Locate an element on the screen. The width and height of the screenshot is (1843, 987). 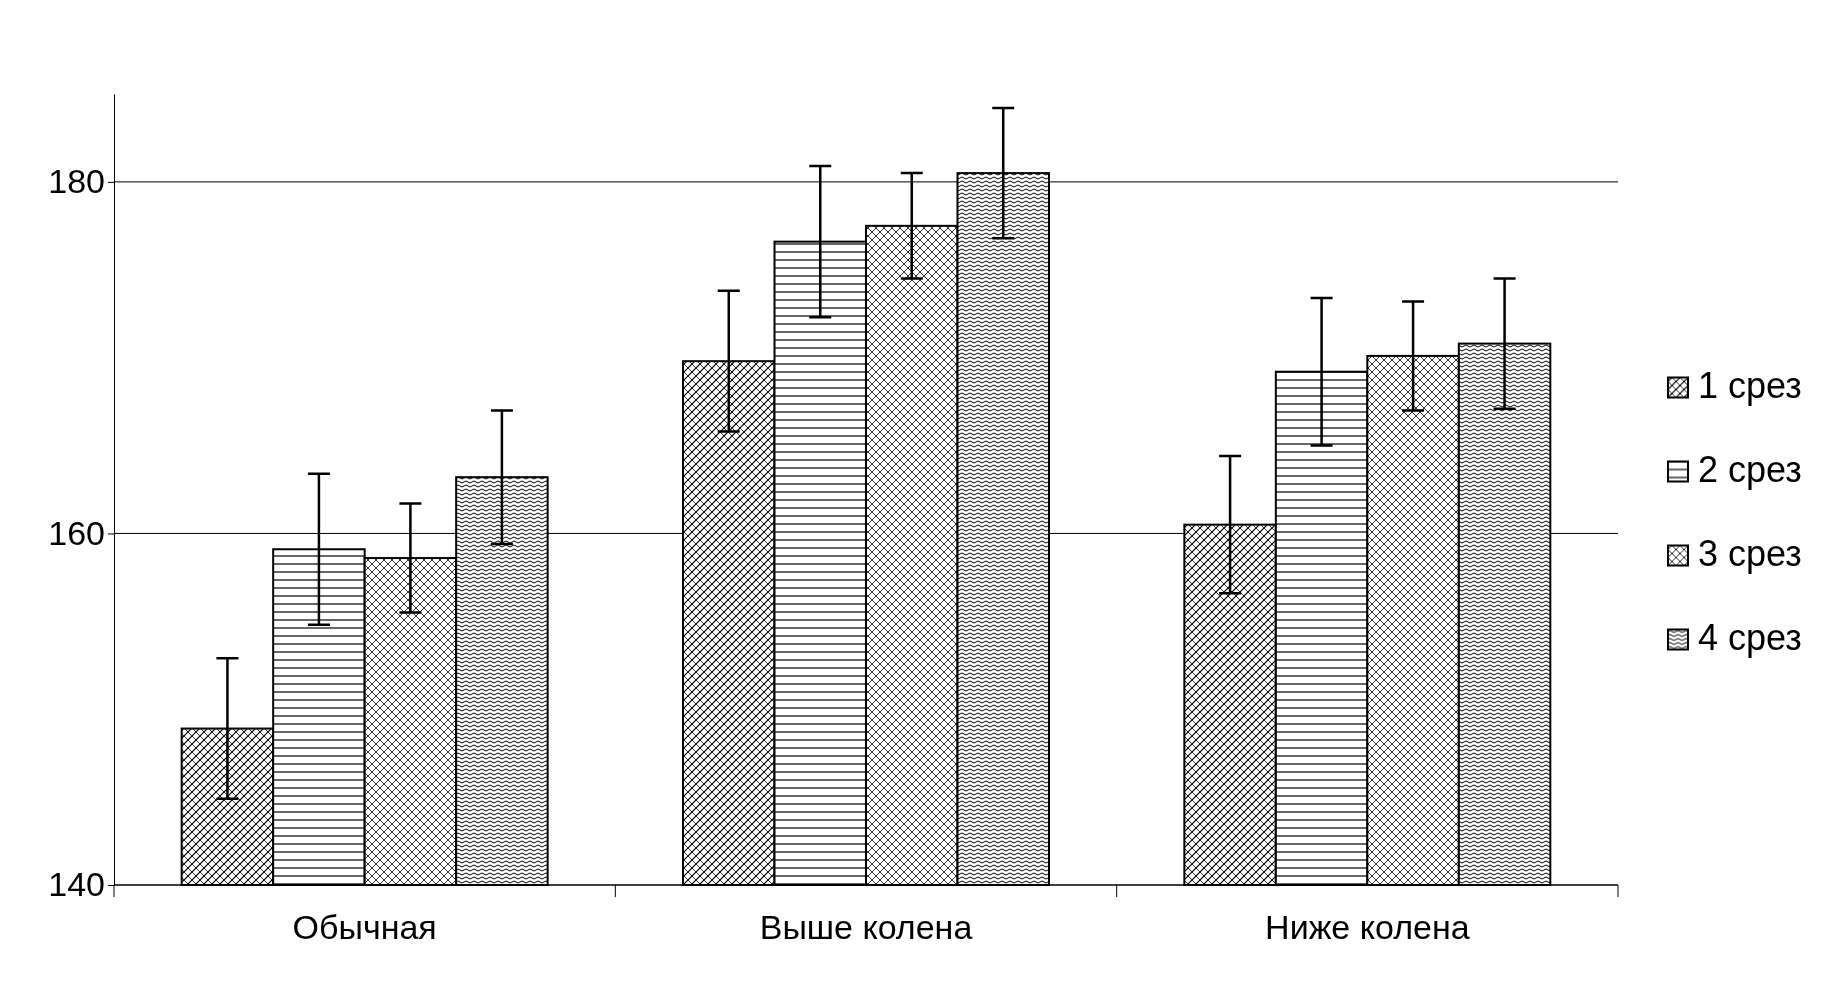
y-tick-label: 180 is located at coordinates (76, 181).